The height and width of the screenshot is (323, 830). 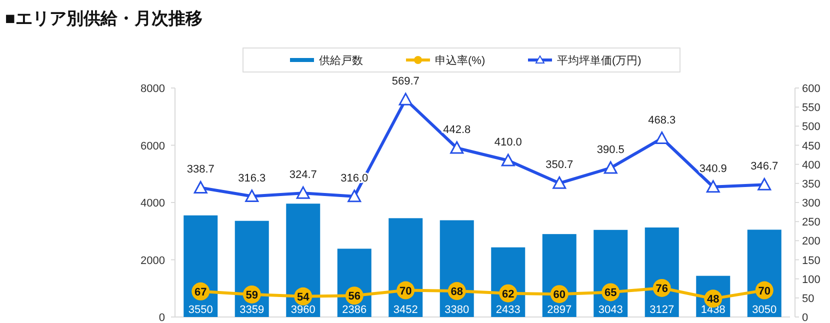 What do you see at coordinates (811, 146) in the screenshot?
I see `y2-tick-label: 450` at bounding box center [811, 146].